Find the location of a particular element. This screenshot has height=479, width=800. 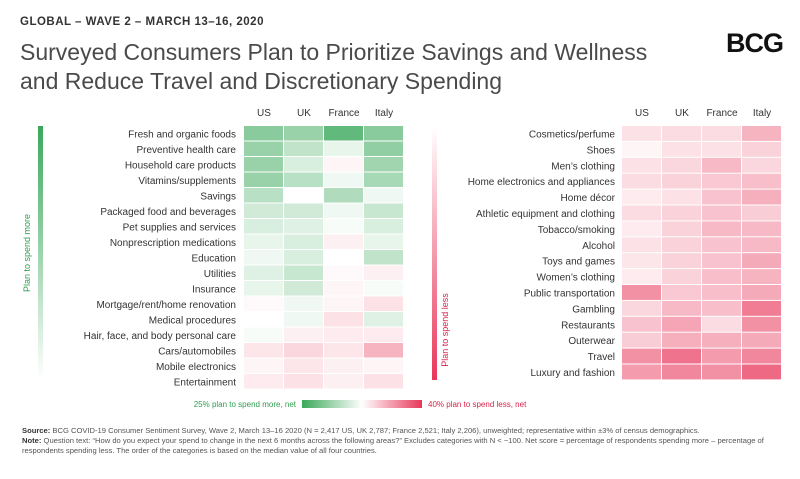

cell-medical-procedures-italy is located at coordinates (383, 319).